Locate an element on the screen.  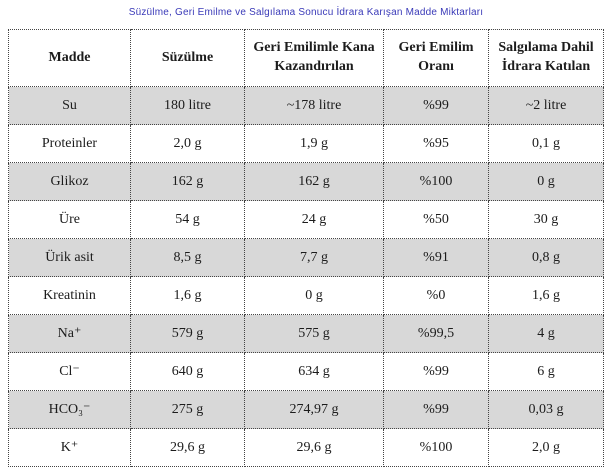
table-cell: ~178 litre is located at coordinates (314, 105).